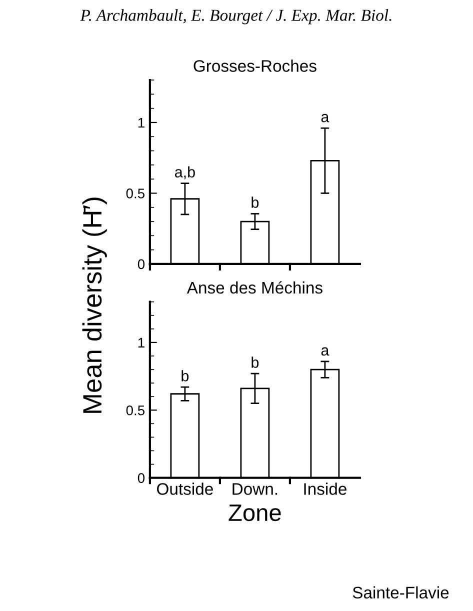 This screenshot has width=473, height=611. What do you see at coordinates (400, 592) in the screenshot?
I see `text: Sainte-Flavie` at bounding box center [400, 592].